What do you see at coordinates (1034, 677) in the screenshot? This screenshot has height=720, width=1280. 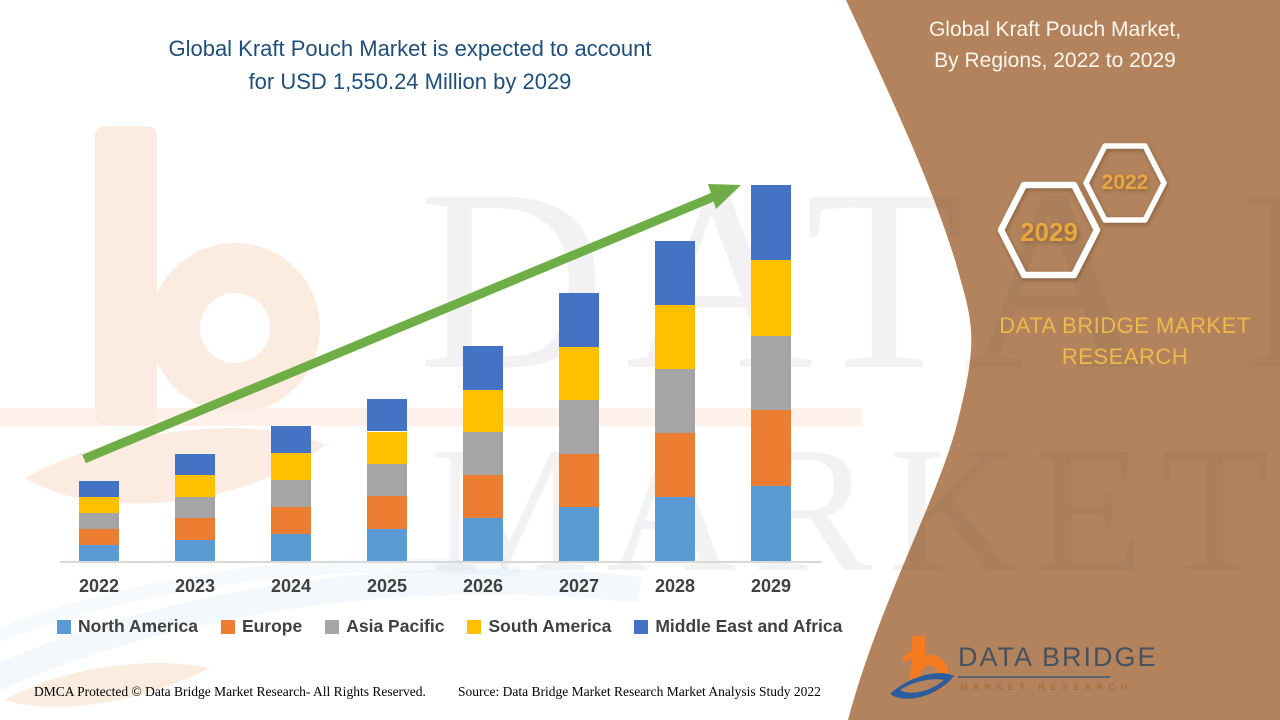 I see `logo-rule` at bounding box center [1034, 677].